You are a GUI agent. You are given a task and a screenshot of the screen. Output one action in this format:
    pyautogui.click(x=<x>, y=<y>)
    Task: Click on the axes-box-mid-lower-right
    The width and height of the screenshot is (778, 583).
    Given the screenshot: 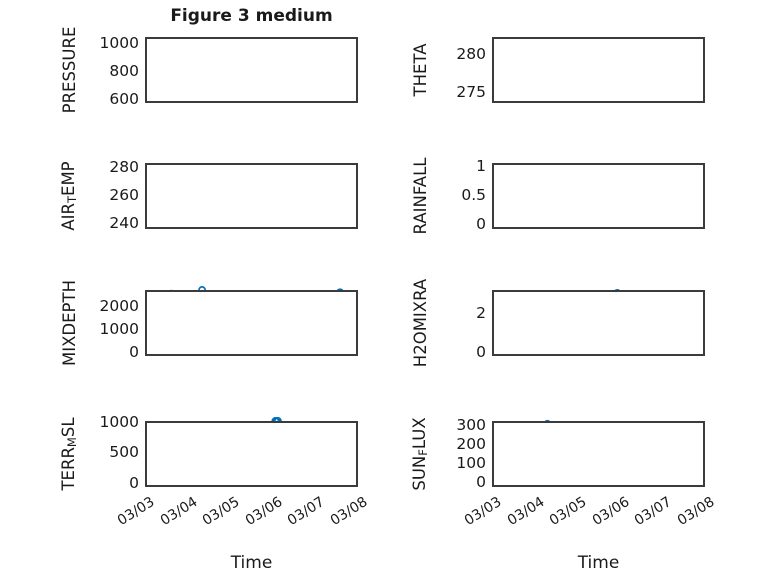 What is the action you would take?
    pyautogui.click(x=598, y=323)
    